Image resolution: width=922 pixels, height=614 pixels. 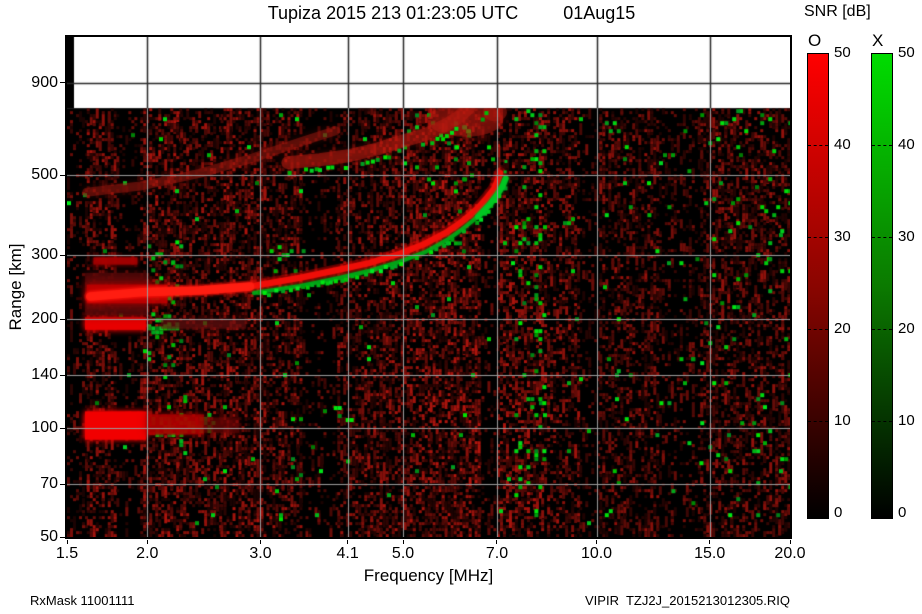 I want to click on o-colorbar-tick-label: 40, so click(x=842, y=144).